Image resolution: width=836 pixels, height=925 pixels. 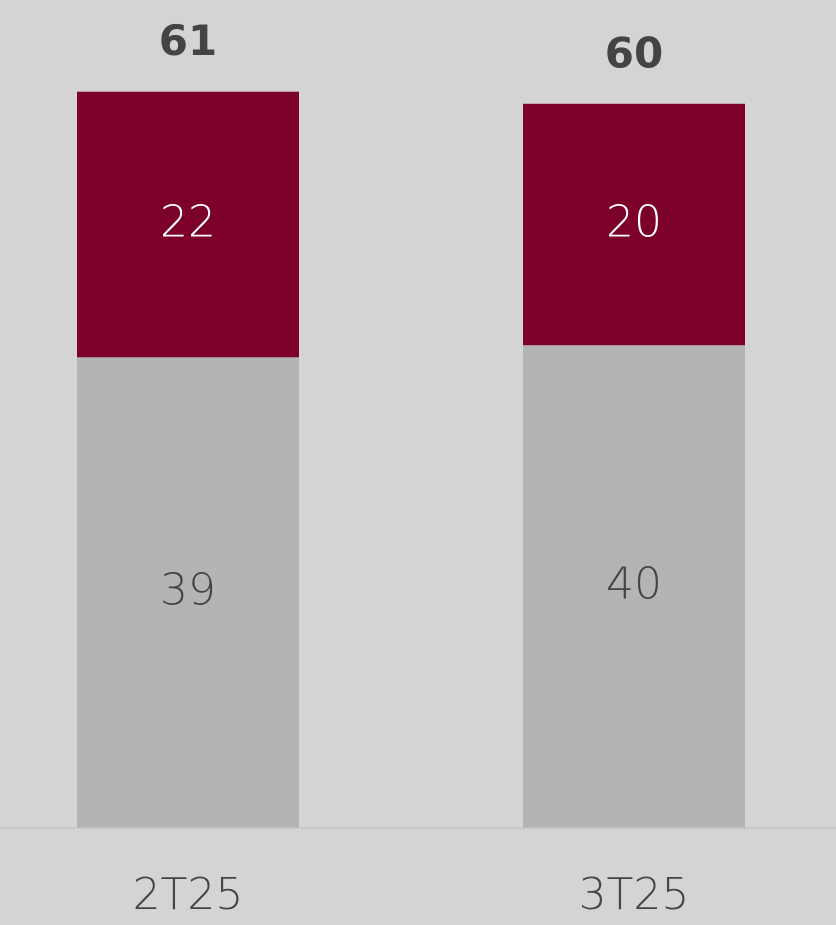 I want to click on segment-label: 22, so click(x=188, y=222).